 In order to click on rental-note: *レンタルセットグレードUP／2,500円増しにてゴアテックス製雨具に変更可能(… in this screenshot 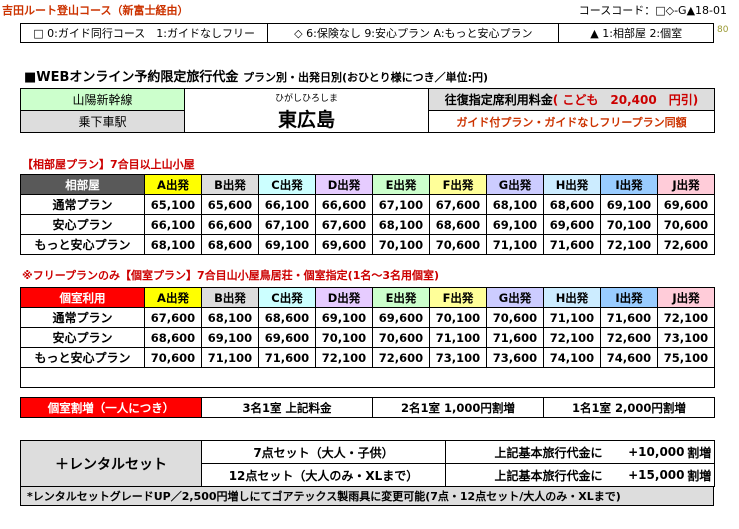, I will do `click(367, 496)`.